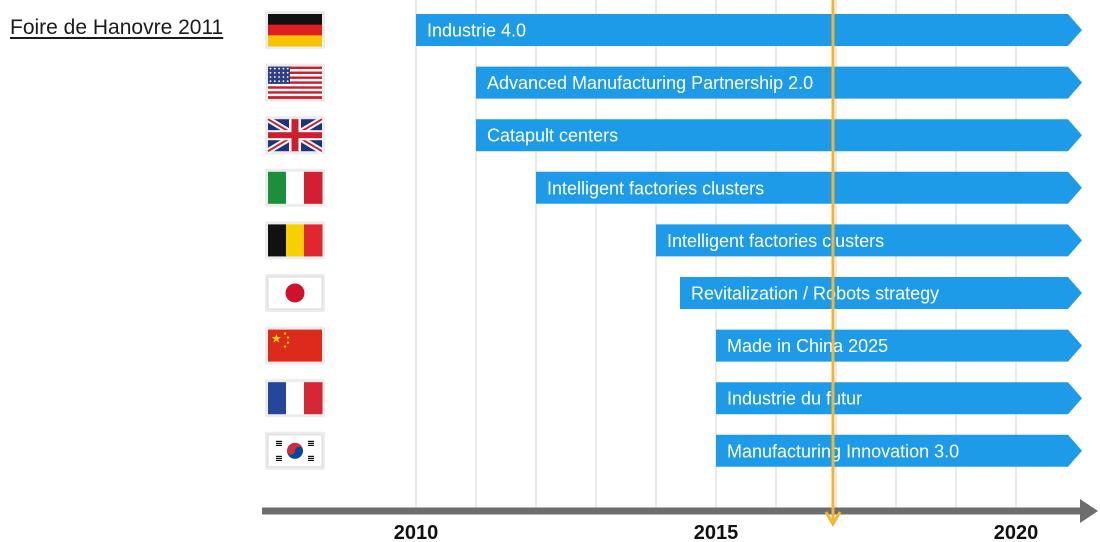 Image resolution: width=1100 pixels, height=542 pixels. I want to click on initiative-bar: Advanced Manufacturing Partnership 2.0, so click(779, 82).